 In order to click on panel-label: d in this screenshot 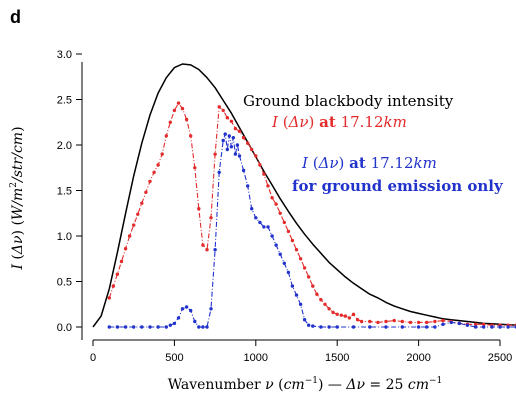, I will do `click(15, 17)`.